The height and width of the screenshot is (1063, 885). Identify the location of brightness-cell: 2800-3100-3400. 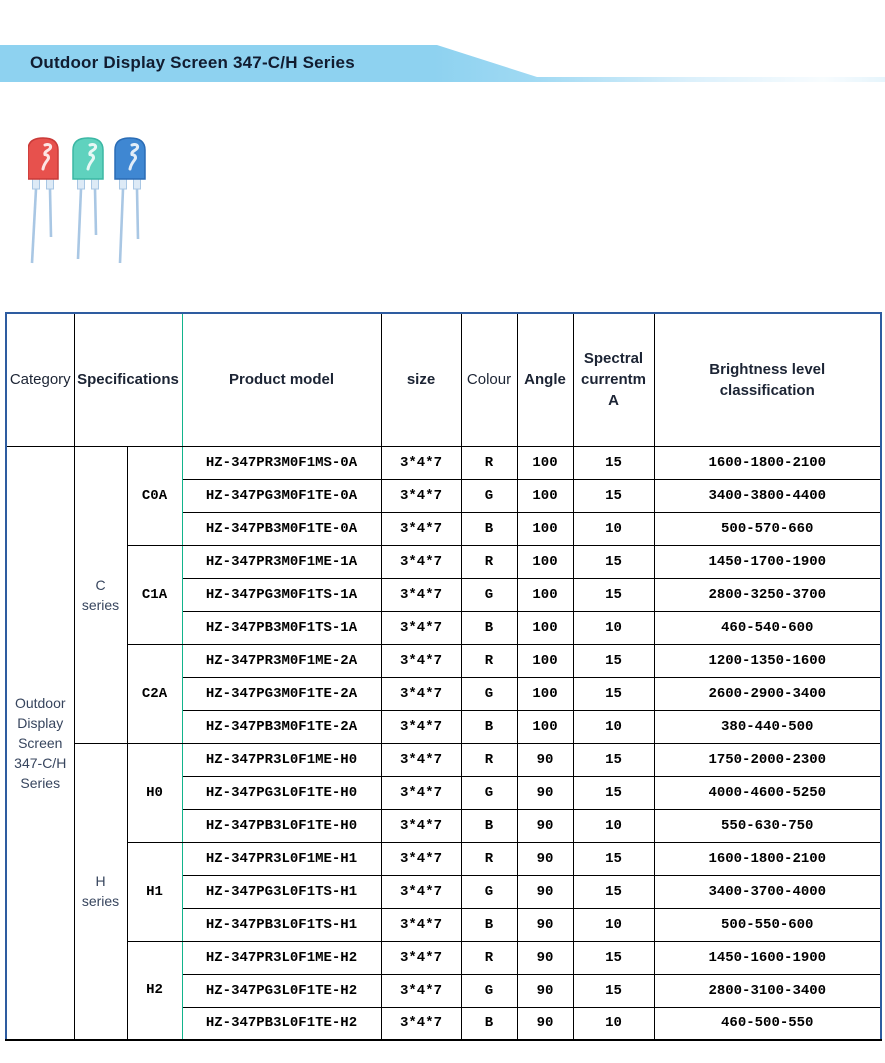
(767, 990).